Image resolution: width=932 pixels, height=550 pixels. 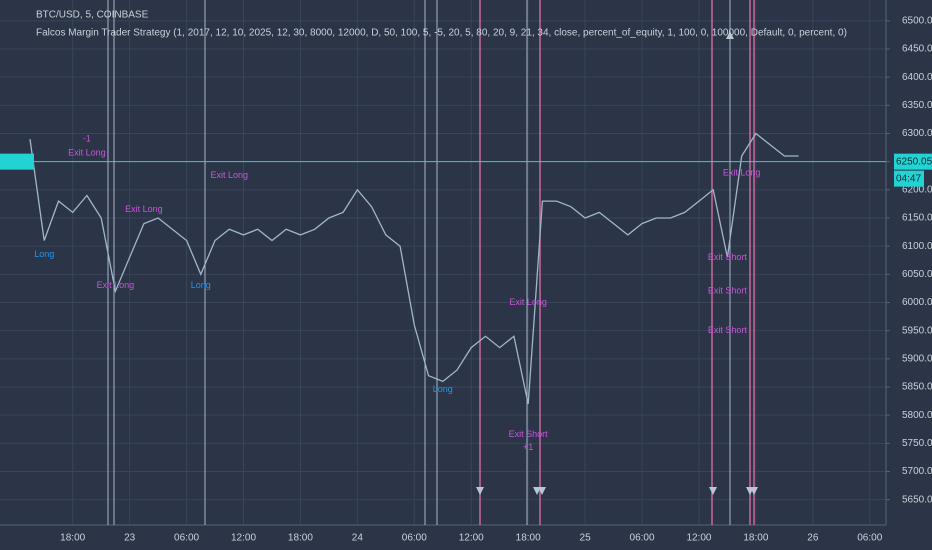 I want to click on y-tick-label: 5800.00, so click(x=917, y=415).